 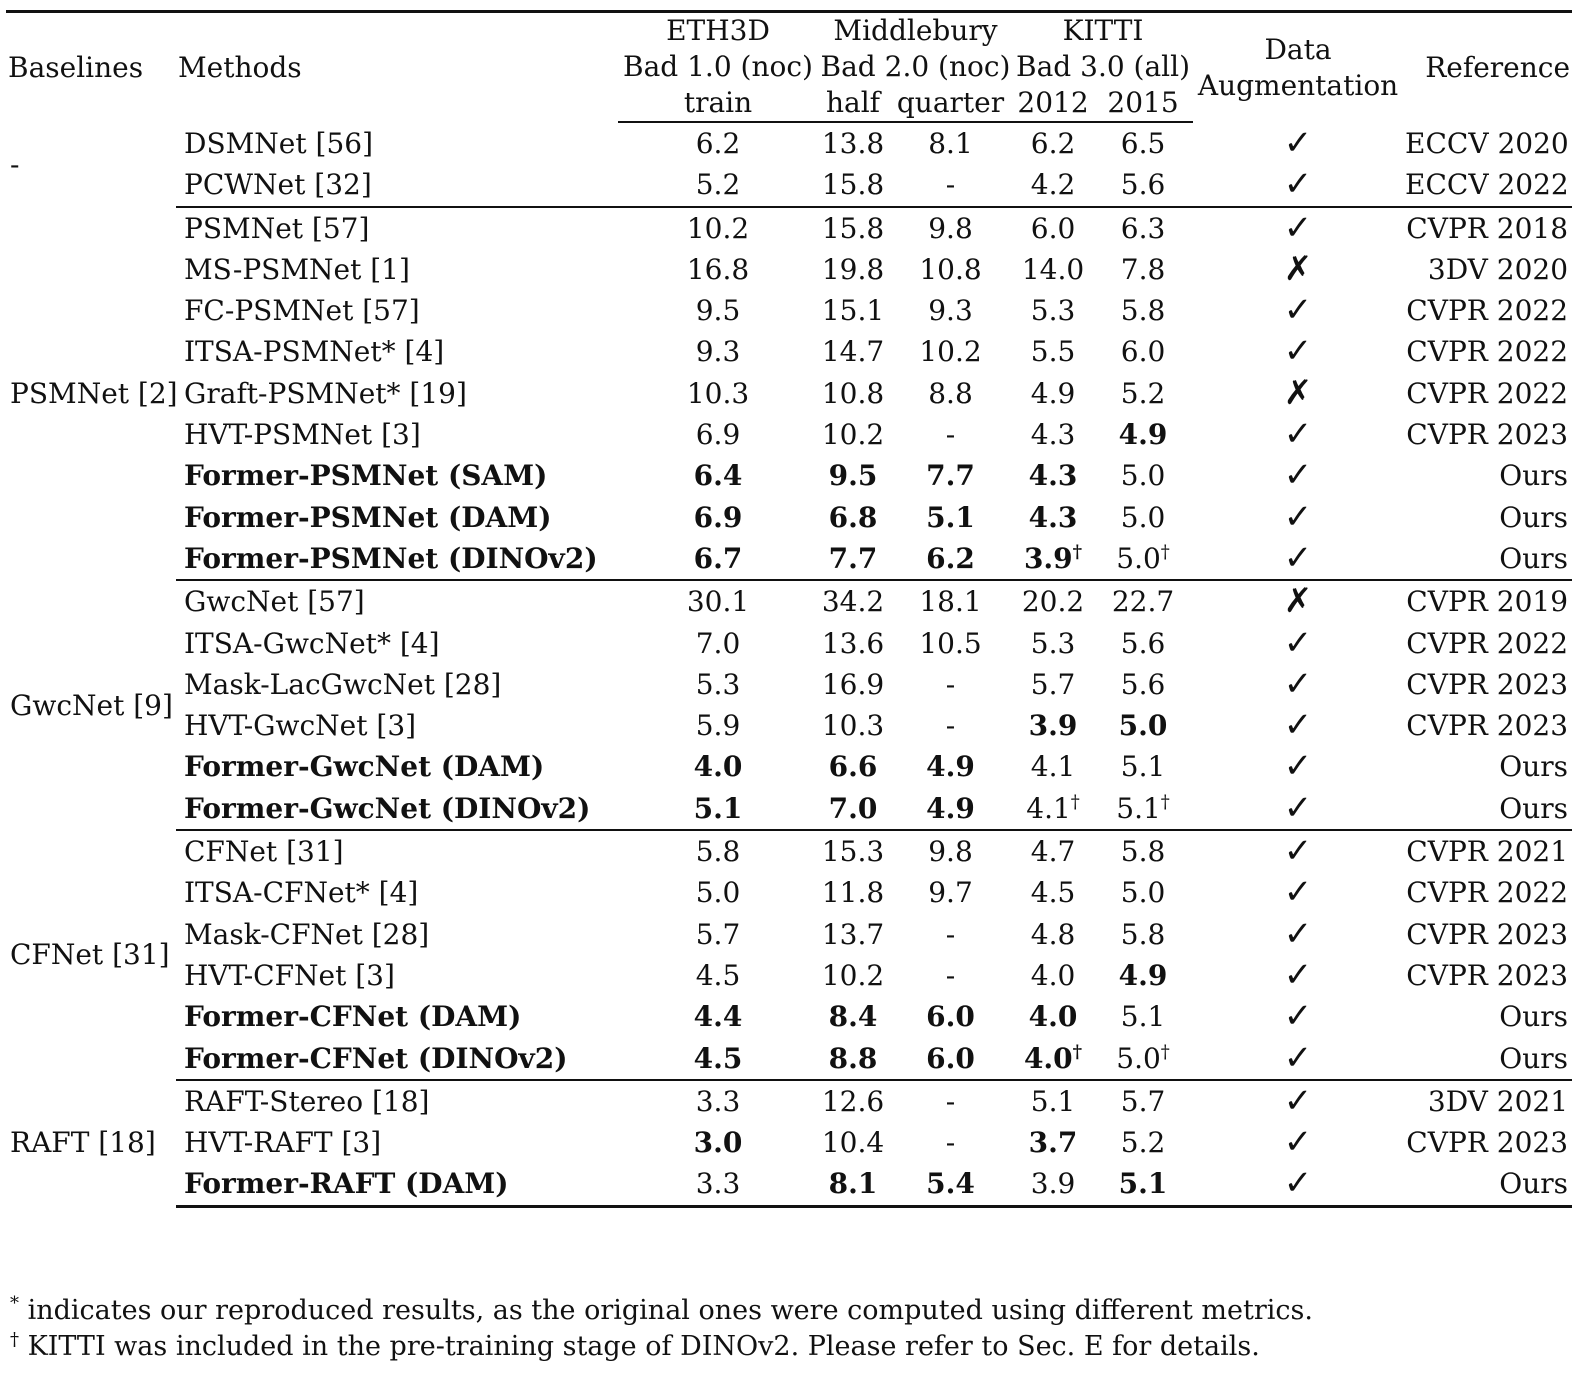 I want to click on table-row: PCWNet [32] 5.2 15.8 - 4.2 5.6 ✓ ECCV 2022, so click(x=789, y=186).